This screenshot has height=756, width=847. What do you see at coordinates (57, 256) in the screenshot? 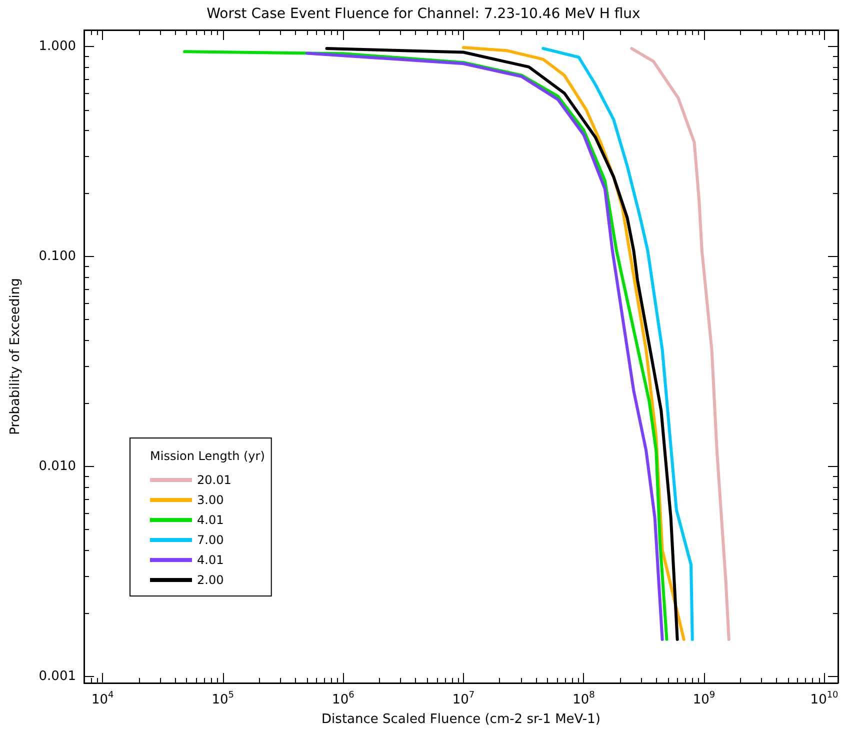
I see `y-tick-label: 0.100` at bounding box center [57, 256].